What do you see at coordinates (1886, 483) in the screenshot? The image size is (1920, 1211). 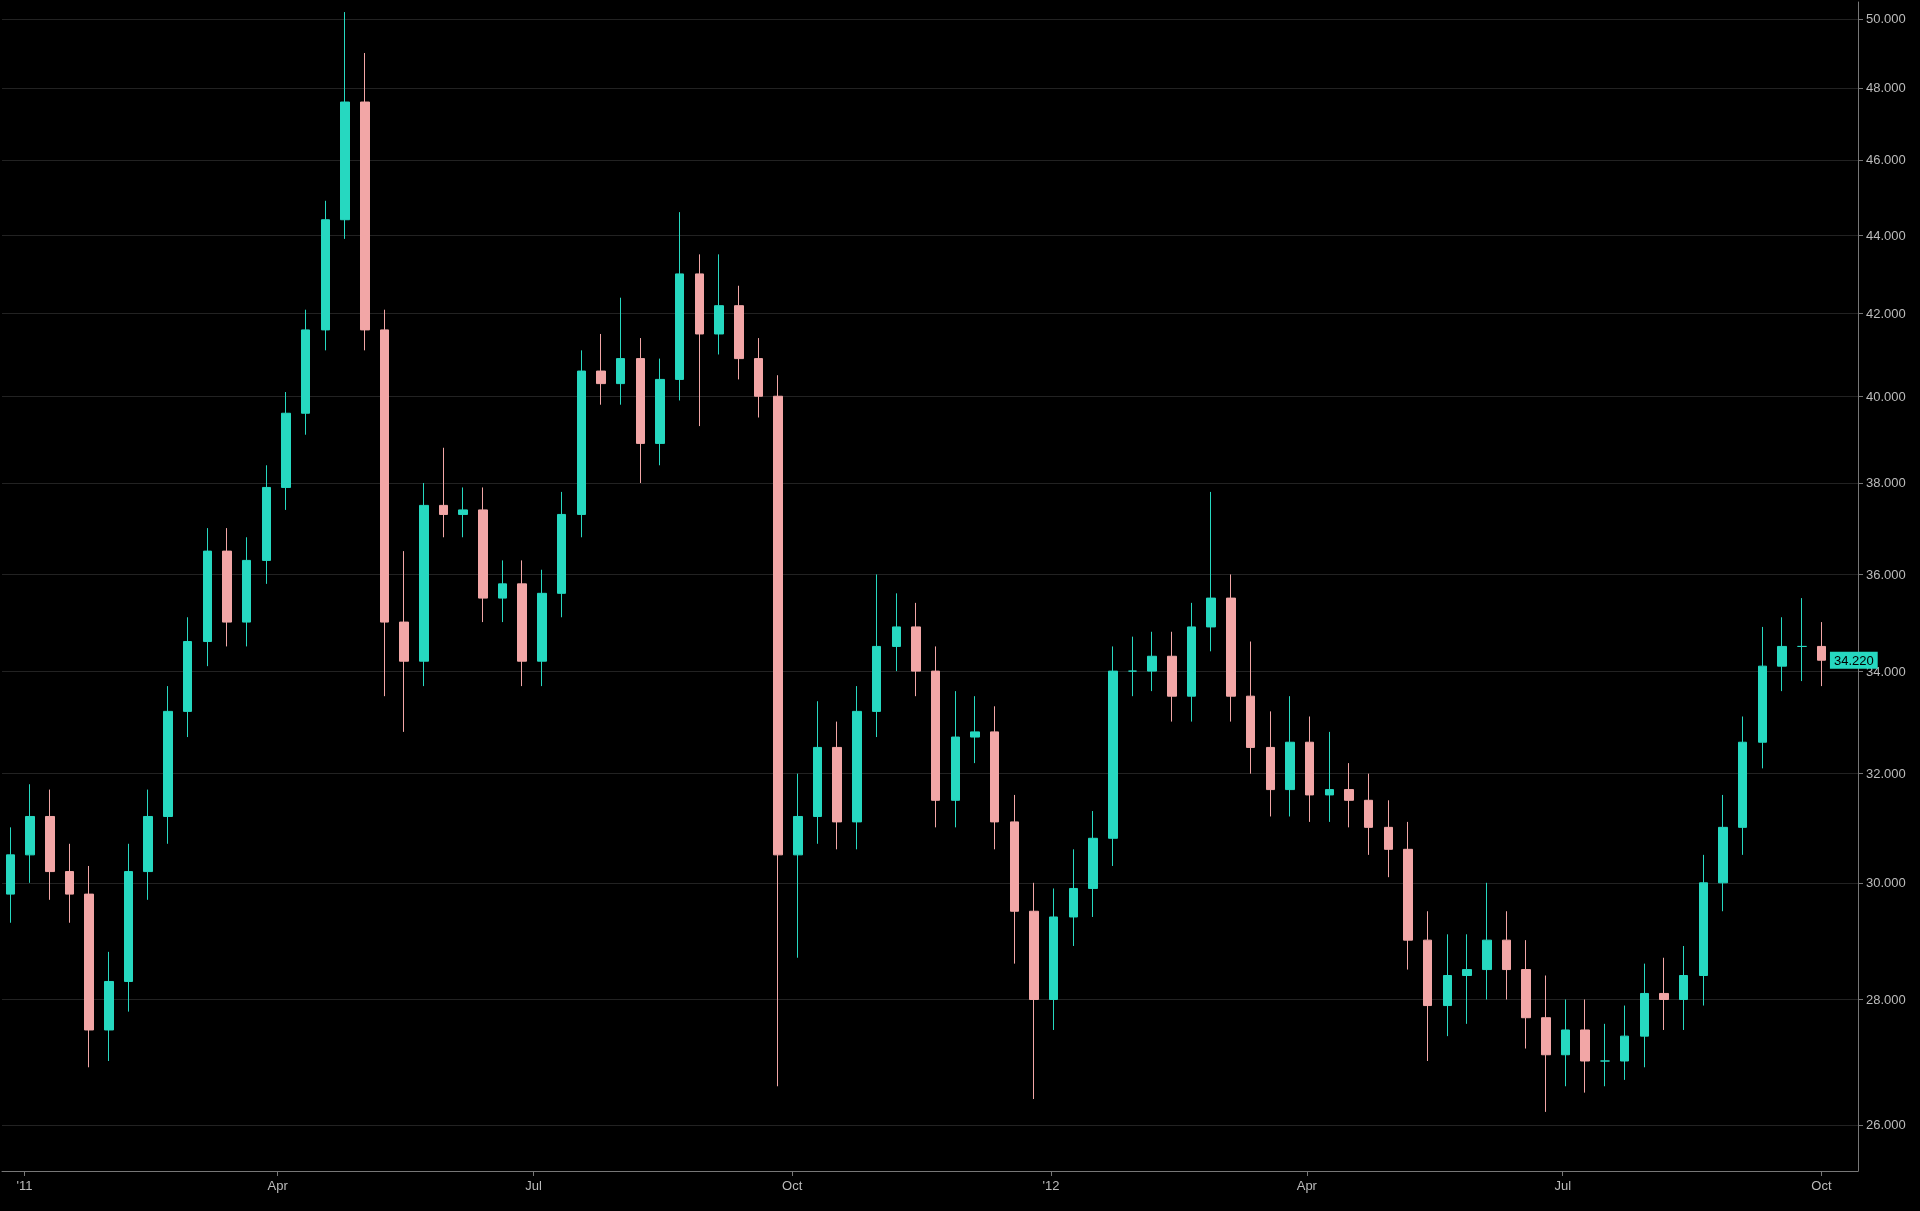 I see `y-tick-label: 38.000` at bounding box center [1886, 483].